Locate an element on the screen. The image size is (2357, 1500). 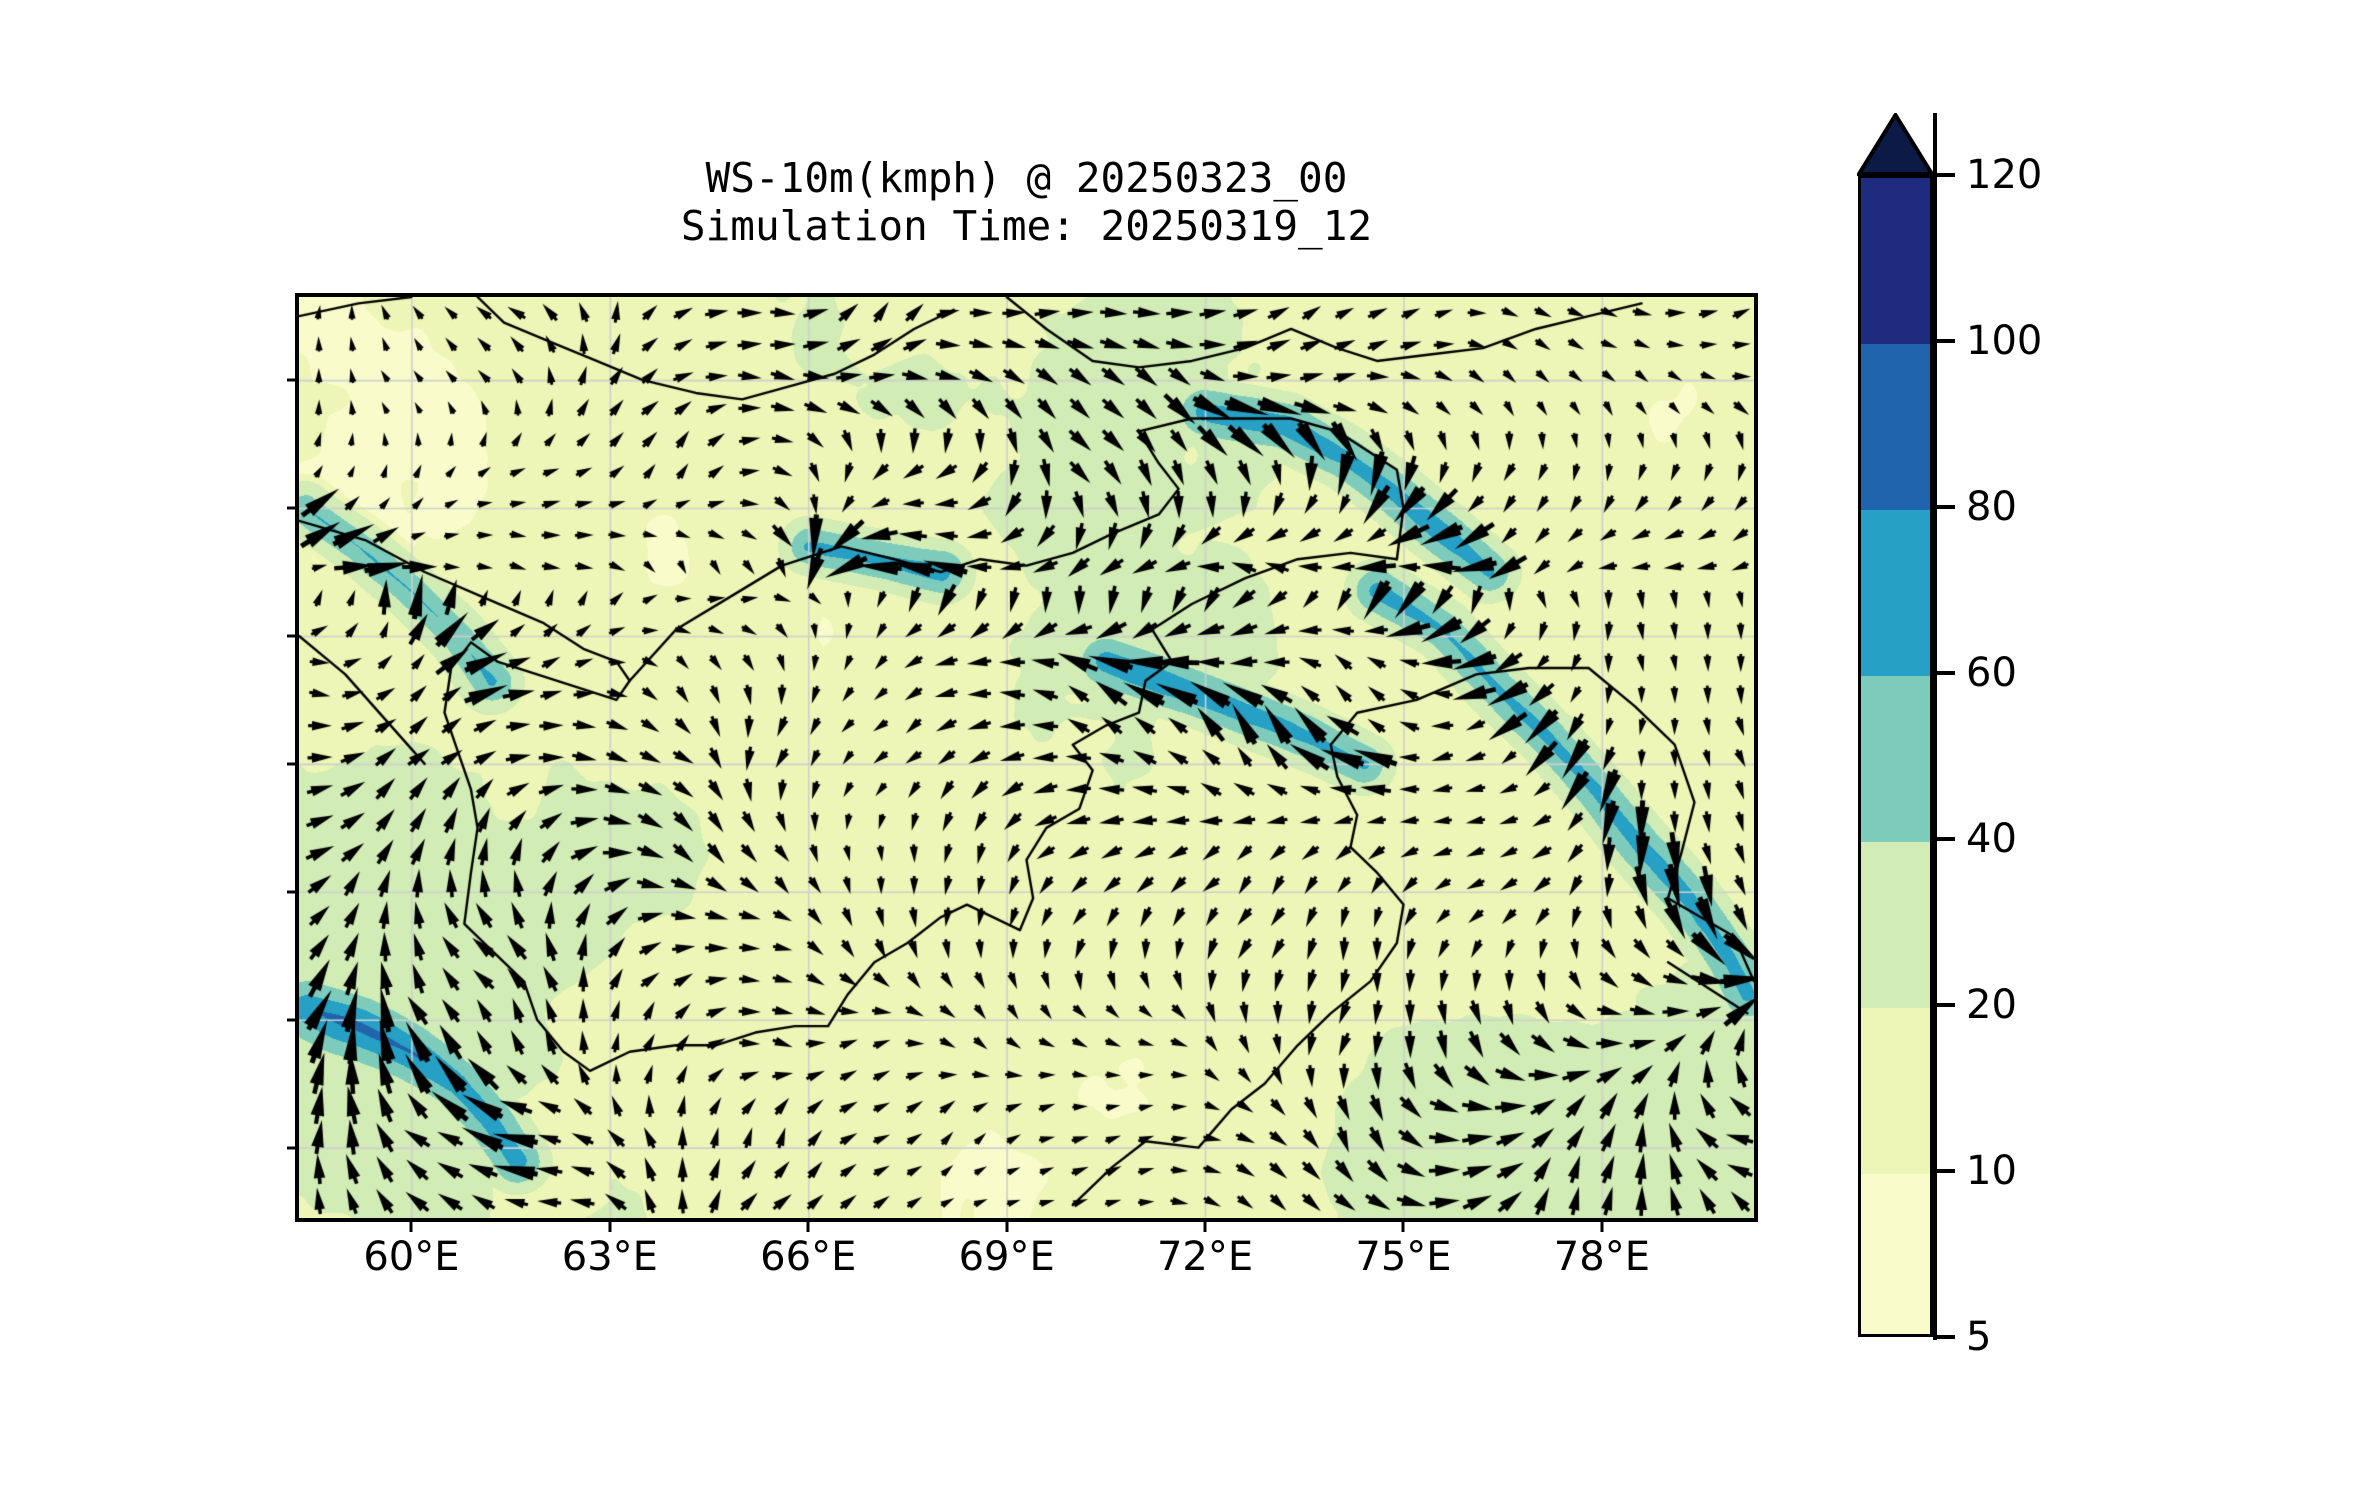
longitude-tick-label: 66°E is located at coordinates (808, 1257).